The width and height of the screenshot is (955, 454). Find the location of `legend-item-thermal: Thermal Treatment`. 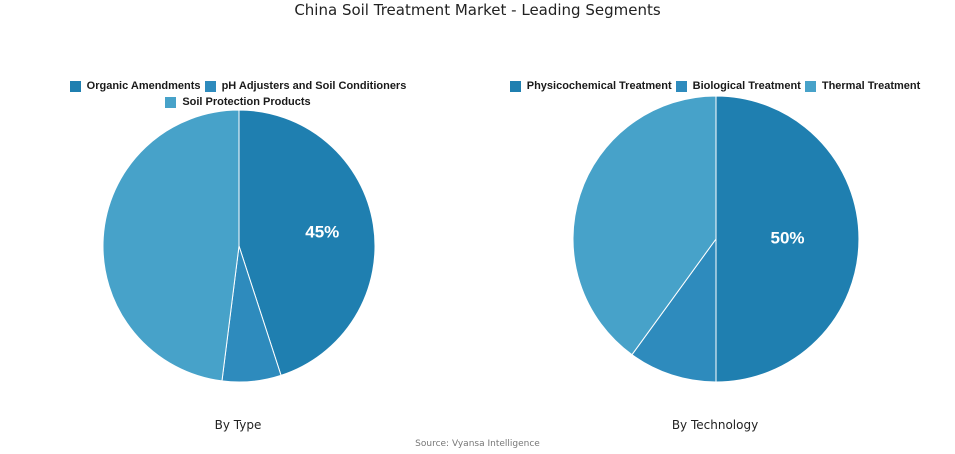

legend-item-thermal: Thermal Treatment is located at coordinates (862, 86).